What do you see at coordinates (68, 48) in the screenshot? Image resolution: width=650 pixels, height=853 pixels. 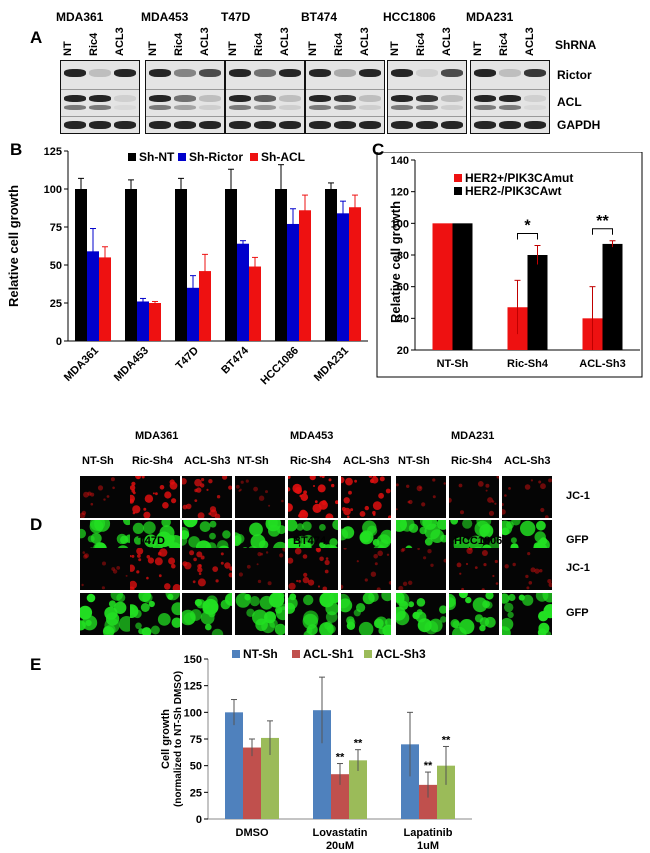 I see `blot-lane-label-mda361-nt: NT` at bounding box center [68, 48].